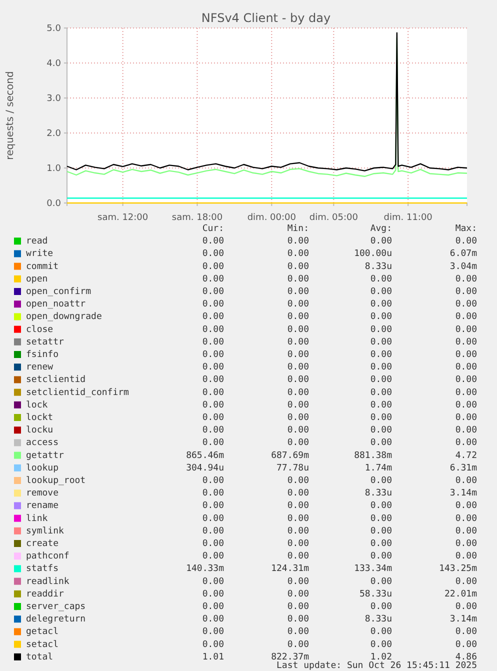 The image size is (497, 671). What do you see at coordinates (458, 569) in the screenshot?
I see `text: 143.25m` at bounding box center [458, 569].